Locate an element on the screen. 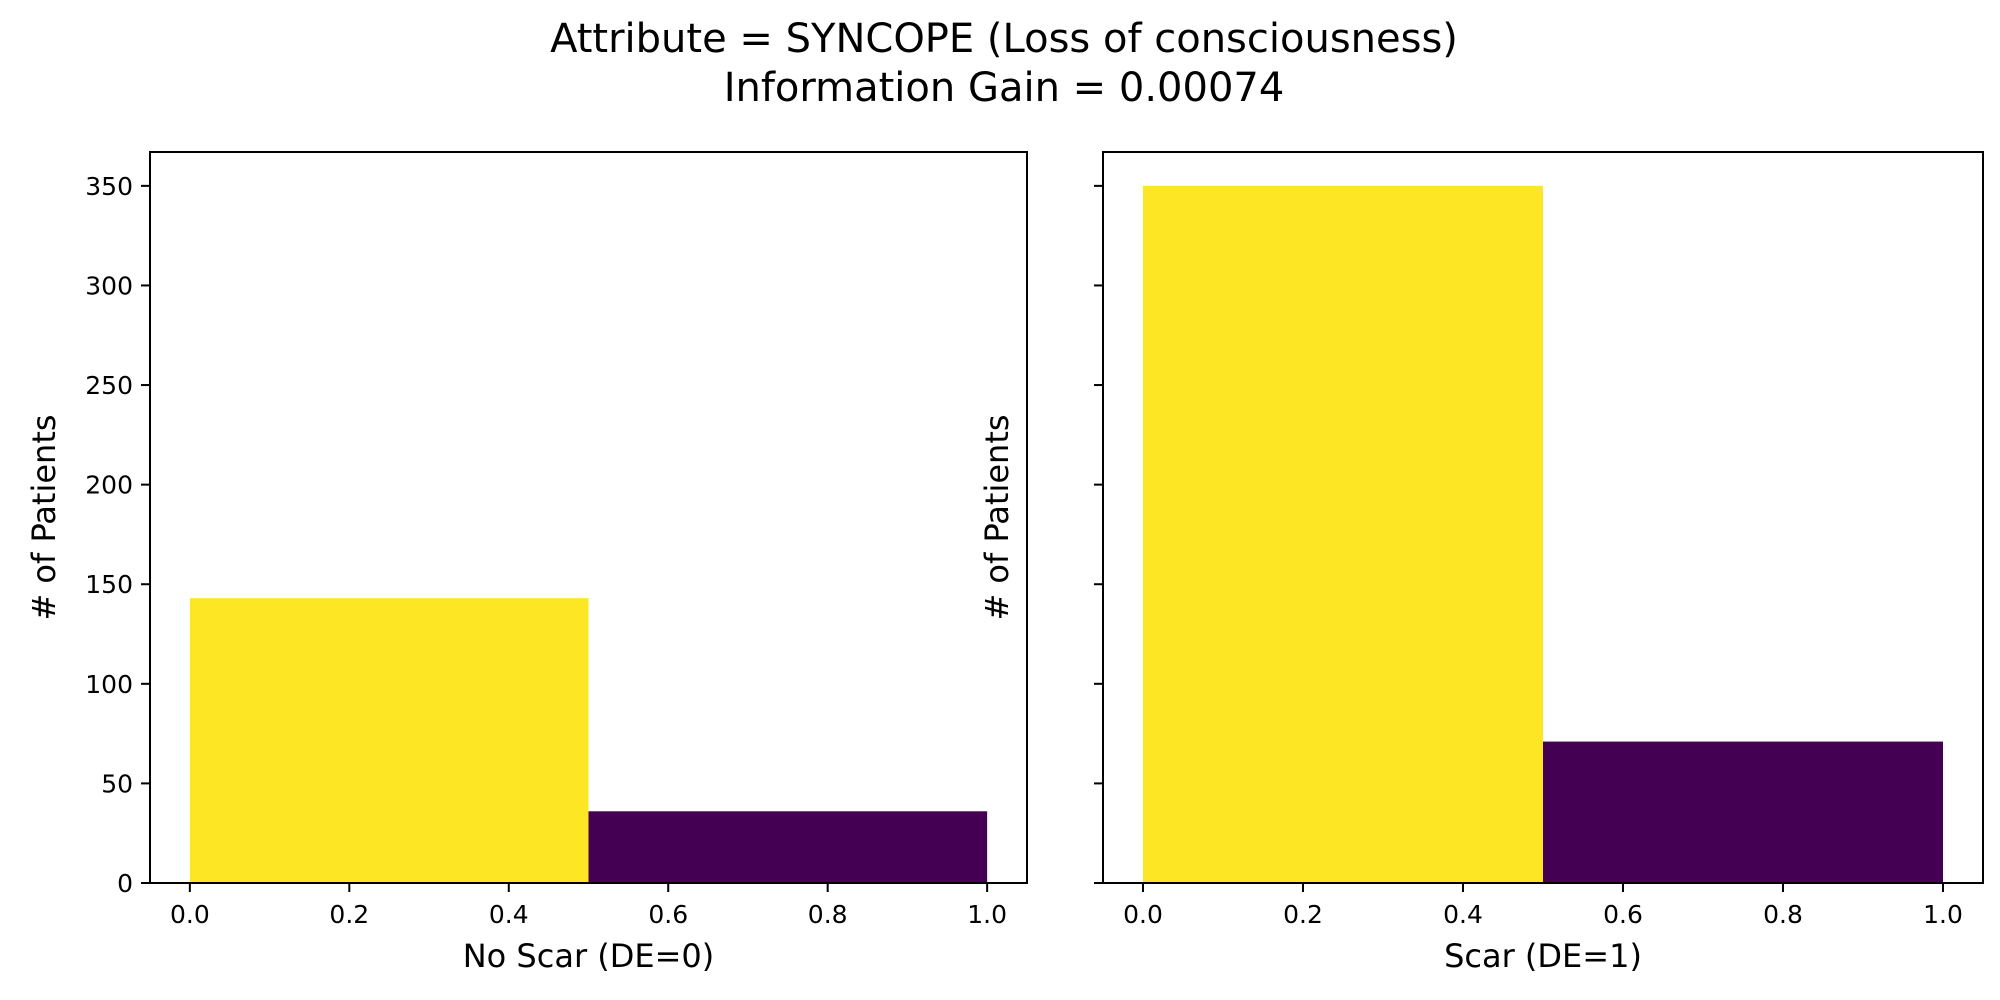 This screenshot has height=1000, width=2000. y-tick-label: 350 is located at coordinates (109, 186).